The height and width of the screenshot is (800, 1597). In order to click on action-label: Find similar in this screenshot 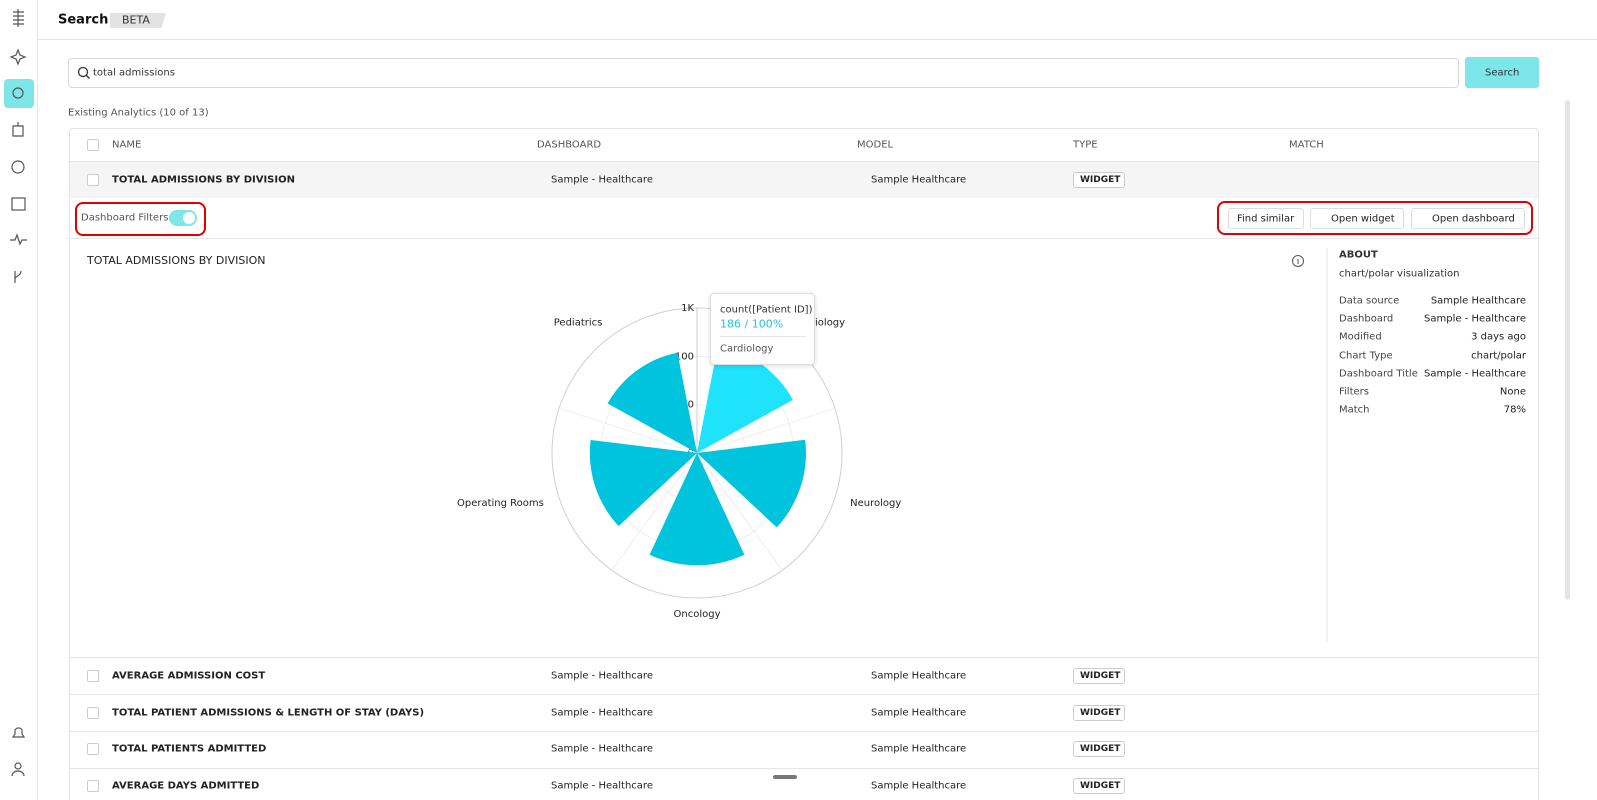, I will do `click(1266, 218)`.